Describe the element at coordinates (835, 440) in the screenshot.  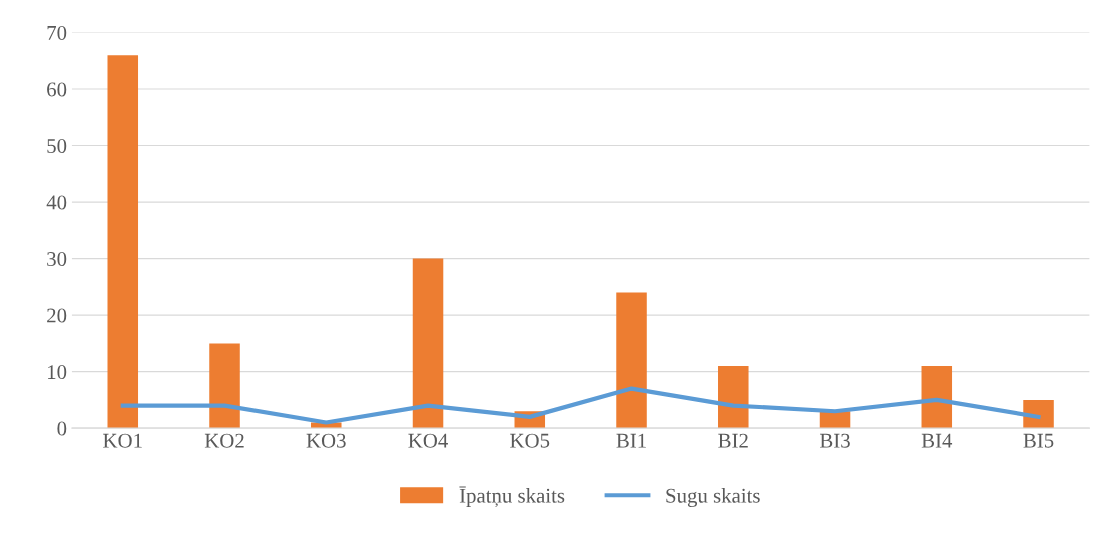
I see `x-tick-label: BI3` at that location.